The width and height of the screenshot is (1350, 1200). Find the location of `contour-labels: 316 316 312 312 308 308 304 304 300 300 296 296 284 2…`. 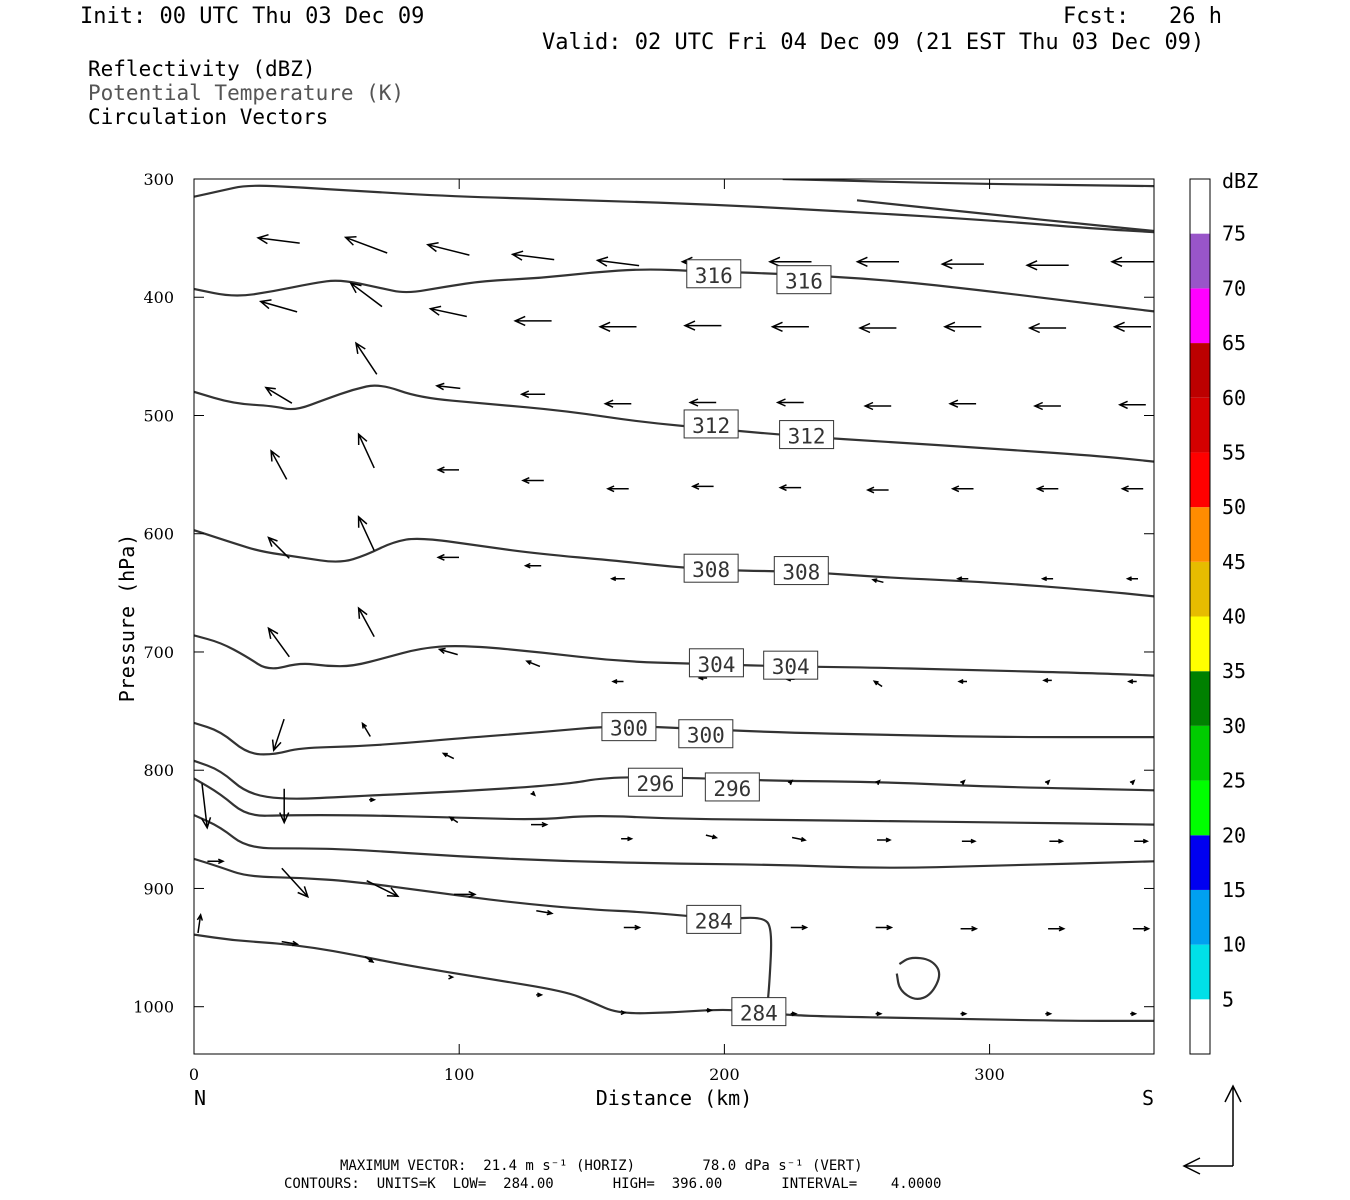

contour-labels: 316 316 312 312 308 308 304 304 300 300 296 296 284 2… is located at coordinates (718, 643).